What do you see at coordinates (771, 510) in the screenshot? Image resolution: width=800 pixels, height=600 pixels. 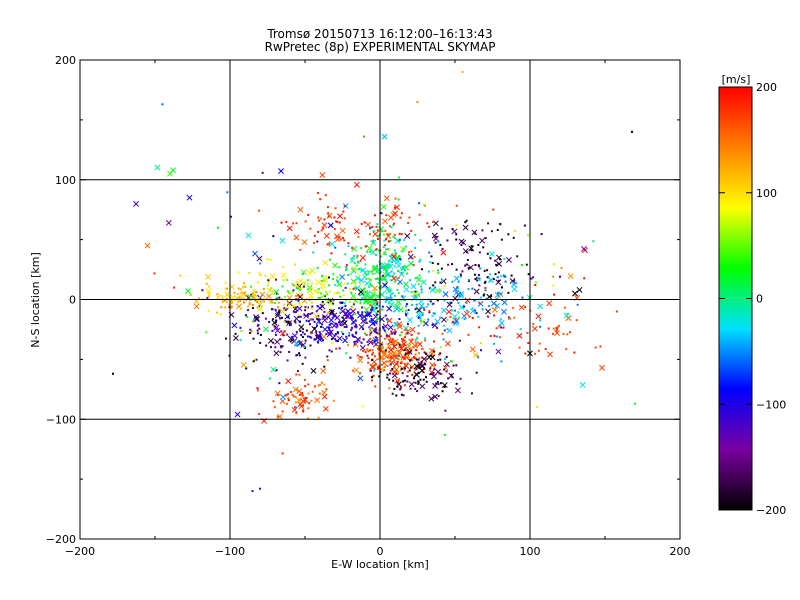 I see `colorbar-tick-label: −200` at bounding box center [771, 510].